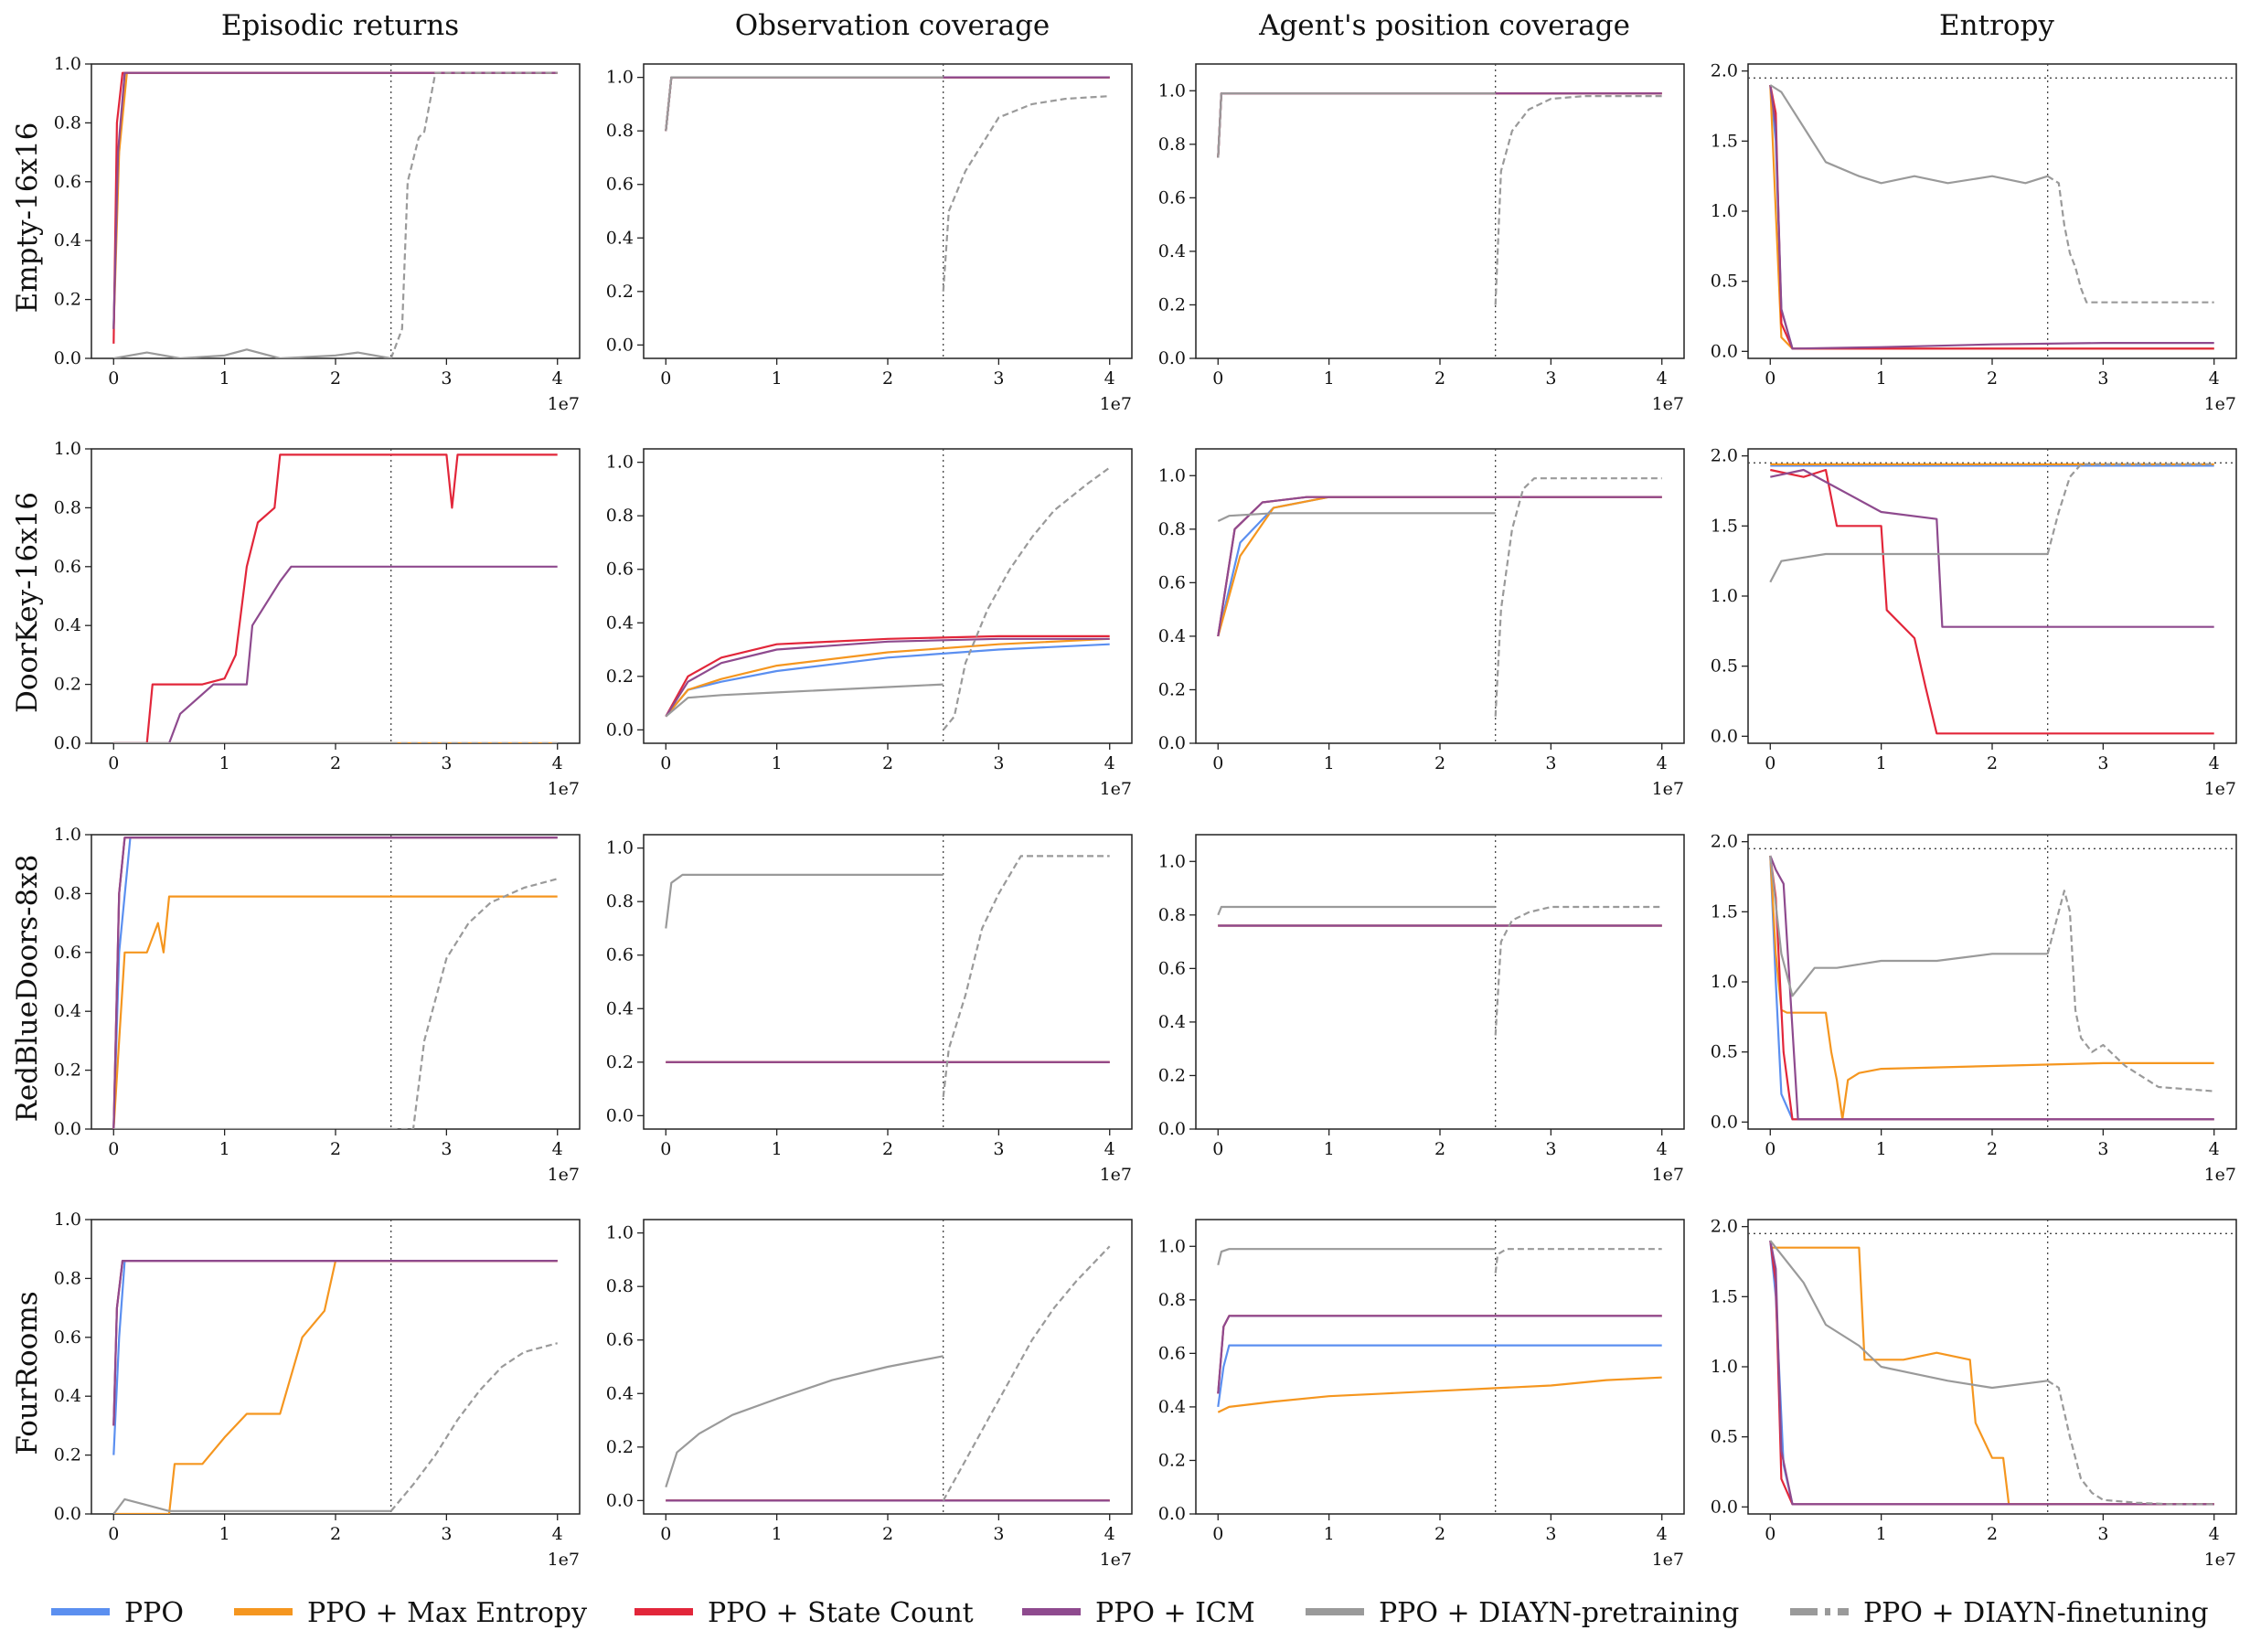 Image resolution: width=2250 pixels, height=1652 pixels. What do you see at coordinates (999, 763) in the screenshot?
I see `panel-doorkey-observation-xtick-label: 3` at bounding box center [999, 763].